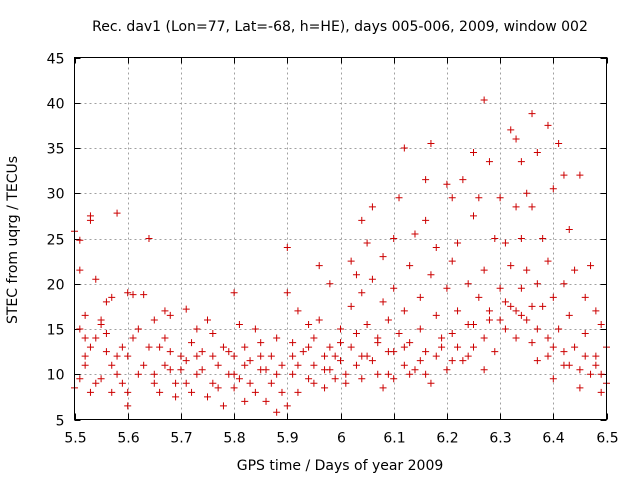  What do you see at coordinates (341, 439) in the screenshot?
I see `x-tick-label: 6` at bounding box center [341, 439].